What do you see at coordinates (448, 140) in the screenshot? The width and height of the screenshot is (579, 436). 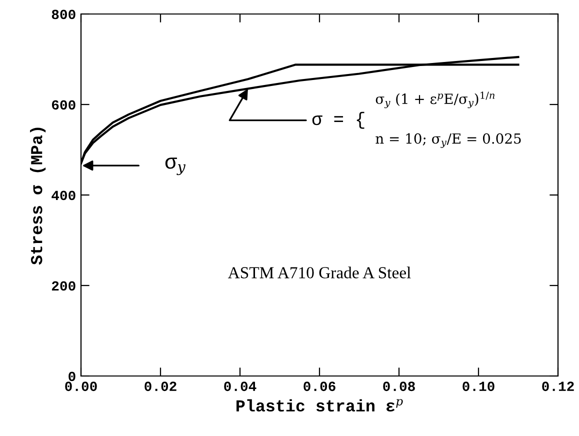 I see `annotation: n = 10; σ$_{y}$/E = 0.025` at bounding box center [448, 140].